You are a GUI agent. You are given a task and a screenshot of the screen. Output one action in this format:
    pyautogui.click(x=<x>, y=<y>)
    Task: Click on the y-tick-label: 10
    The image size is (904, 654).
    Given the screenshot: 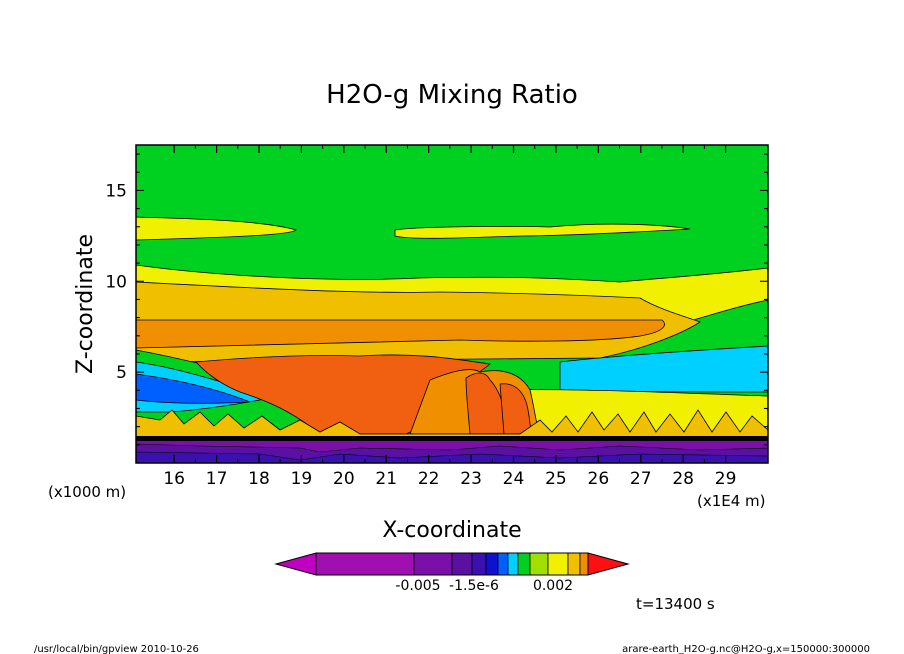 What is the action you would take?
    pyautogui.click(x=116, y=282)
    